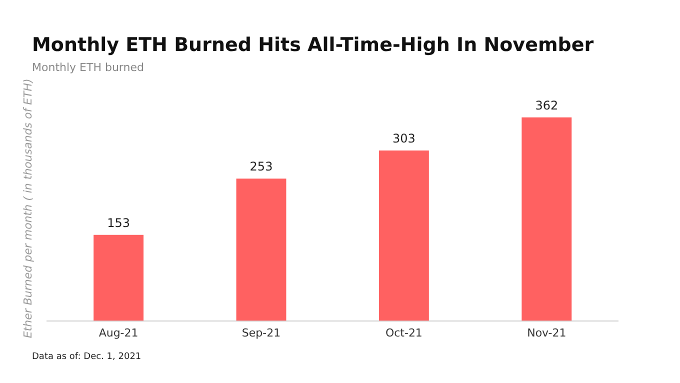 The height and width of the screenshot is (383, 680). What do you see at coordinates (404, 139) in the screenshot?
I see `data-label: 303` at bounding box center [404, 139].